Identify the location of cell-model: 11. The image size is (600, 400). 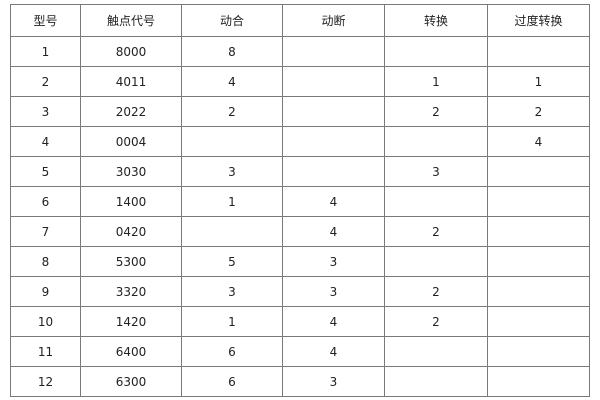
(45, 351).